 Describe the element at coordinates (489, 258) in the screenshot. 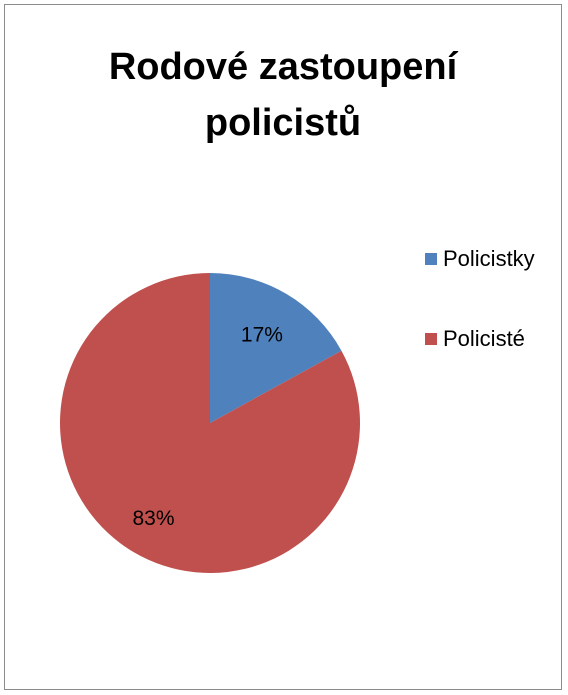

I see `legend-label-policistky: Policistky` at that location.